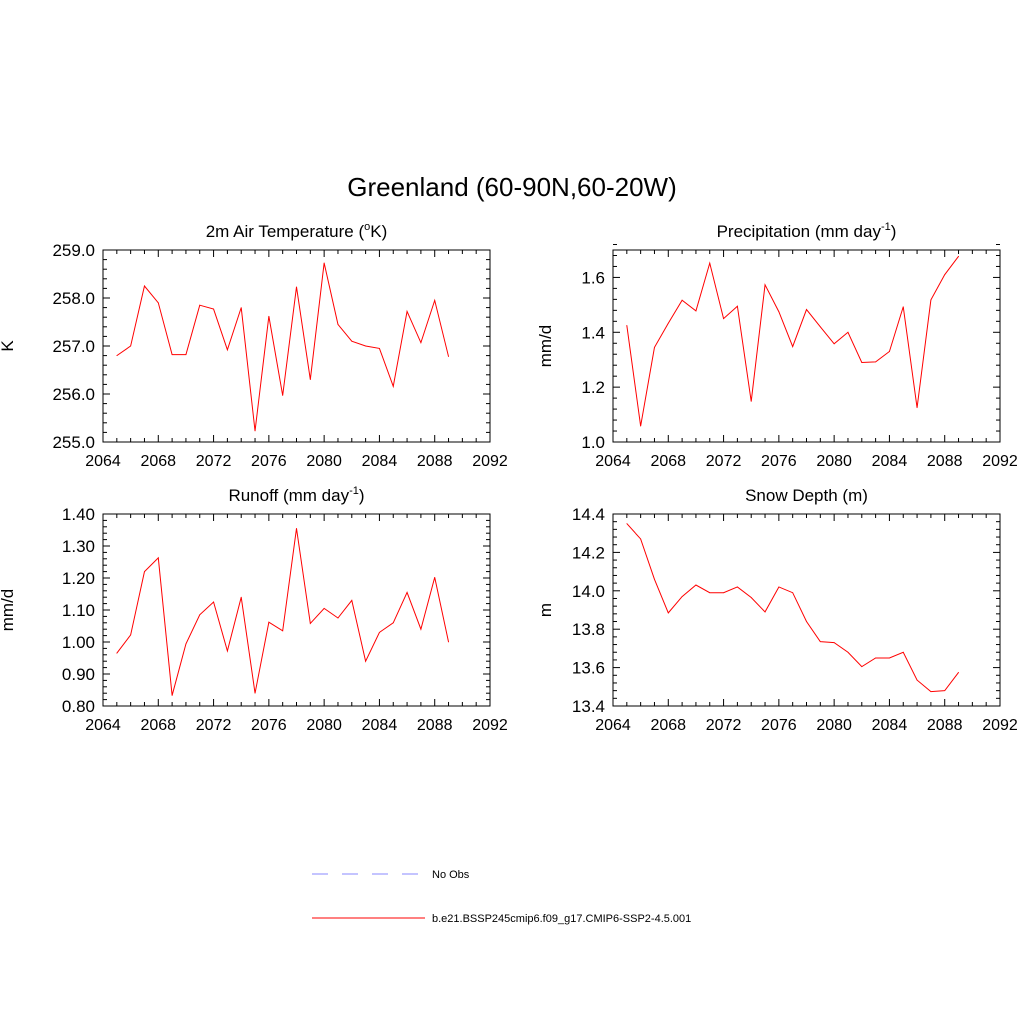  Describe the element at coordinates (288, 495) in the screenshot. I see `panel-title-main: Runoff (mm day` at that location.